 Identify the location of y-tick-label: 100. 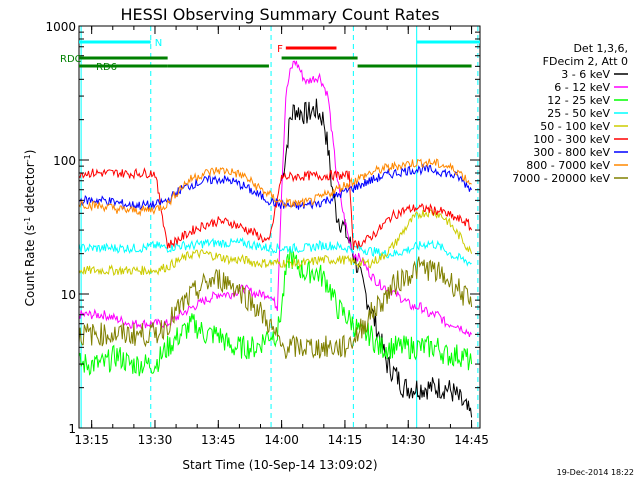
(64, 161).